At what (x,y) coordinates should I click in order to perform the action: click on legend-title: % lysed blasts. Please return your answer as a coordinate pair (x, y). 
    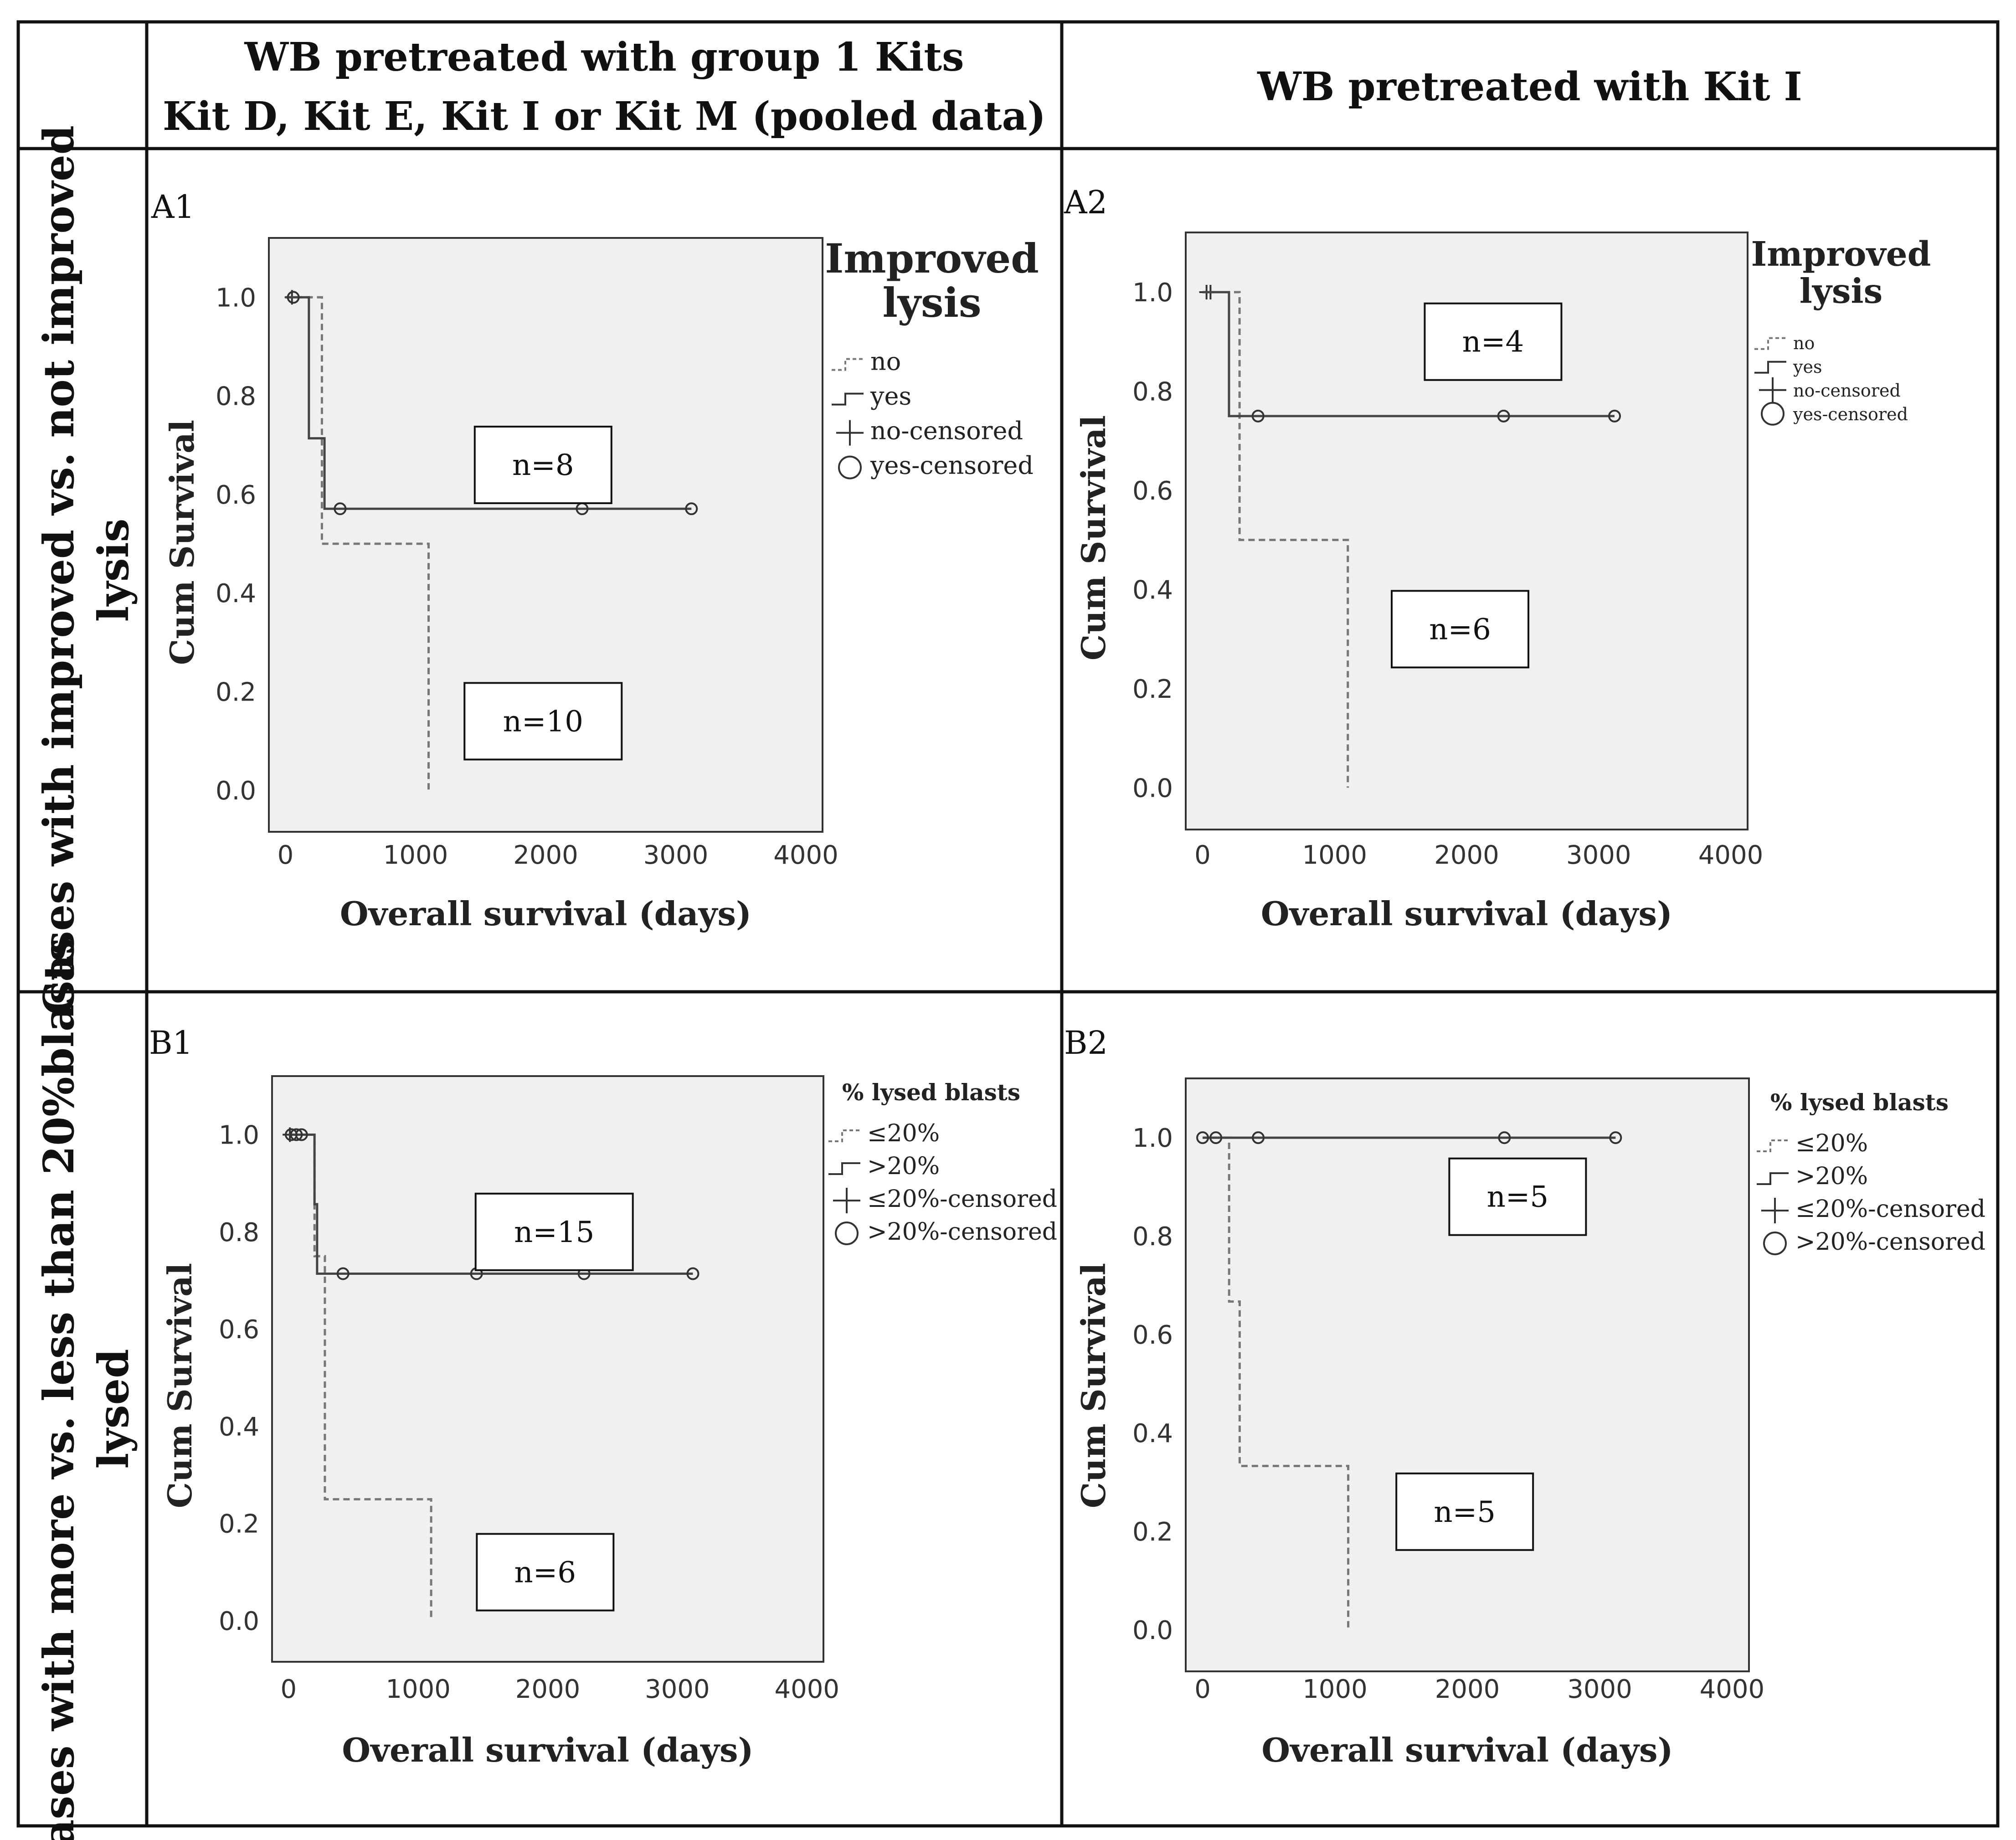
    Looking at the image, I should click on (1859, 1102).